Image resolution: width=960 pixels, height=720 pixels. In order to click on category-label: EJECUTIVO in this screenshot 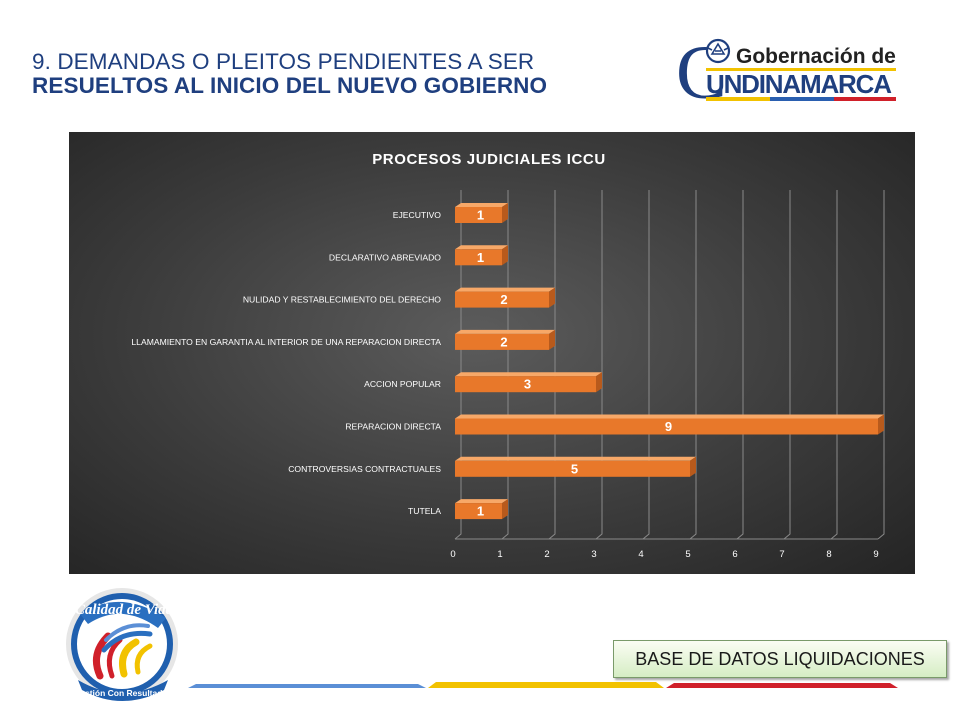, I will do `click(417, 215)`.